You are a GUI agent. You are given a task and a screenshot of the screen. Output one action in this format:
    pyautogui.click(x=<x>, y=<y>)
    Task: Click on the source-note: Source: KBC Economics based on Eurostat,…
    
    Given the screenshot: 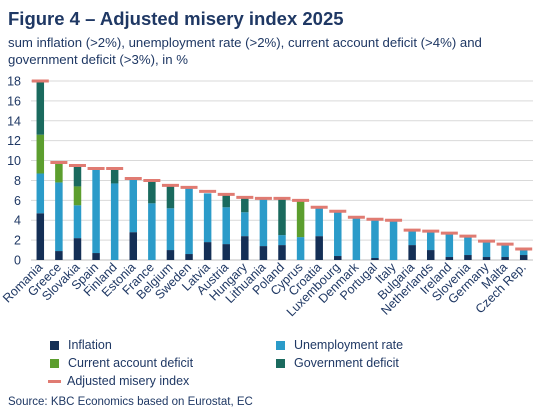 What is the action you would take?
    pyautogui.click(x=130, y=402)
    